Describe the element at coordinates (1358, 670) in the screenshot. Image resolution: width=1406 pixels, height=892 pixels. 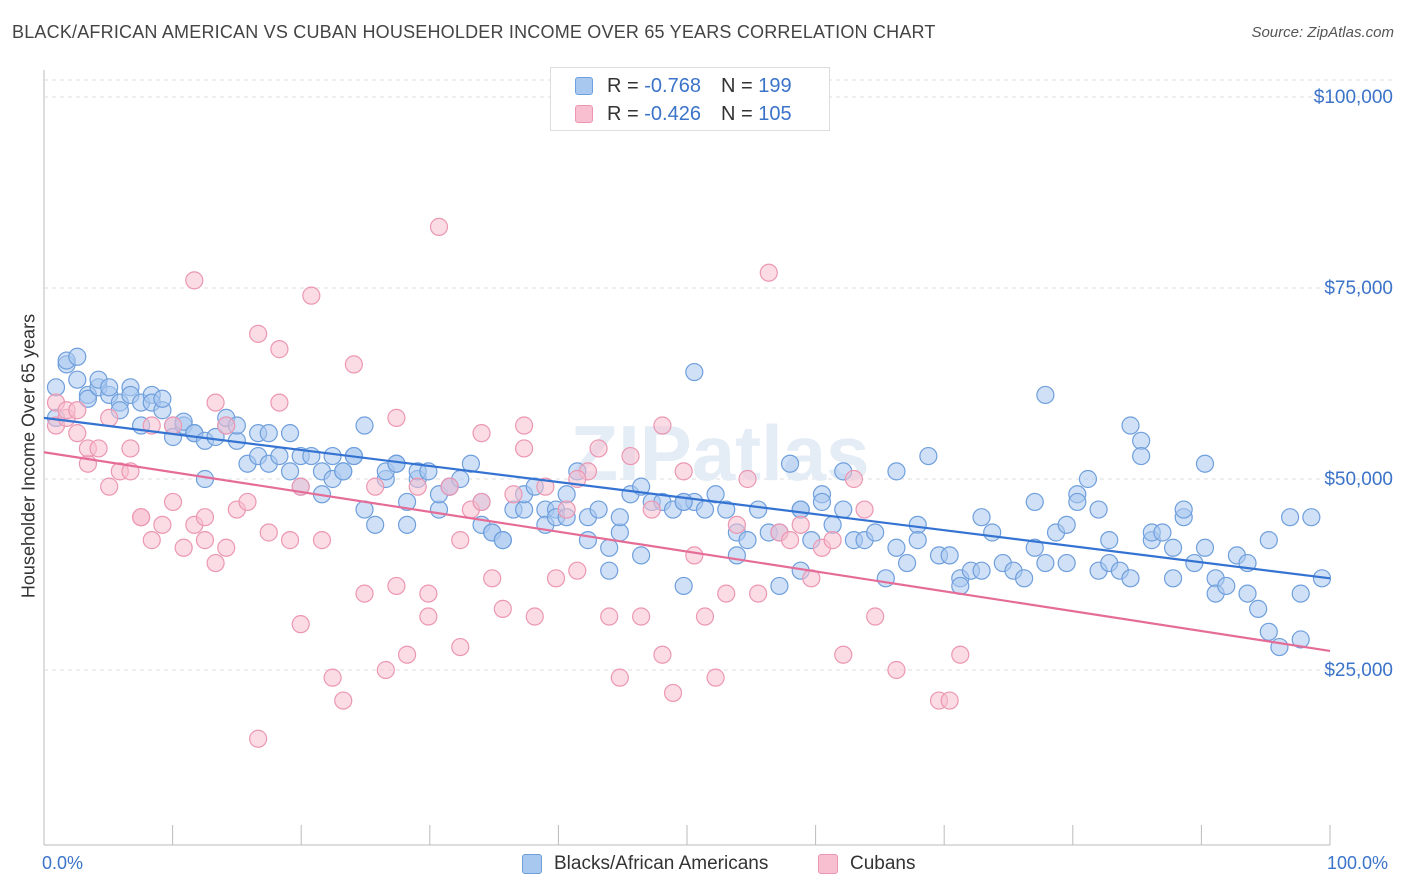
I see `y-tick-label: $25,000` at that location.